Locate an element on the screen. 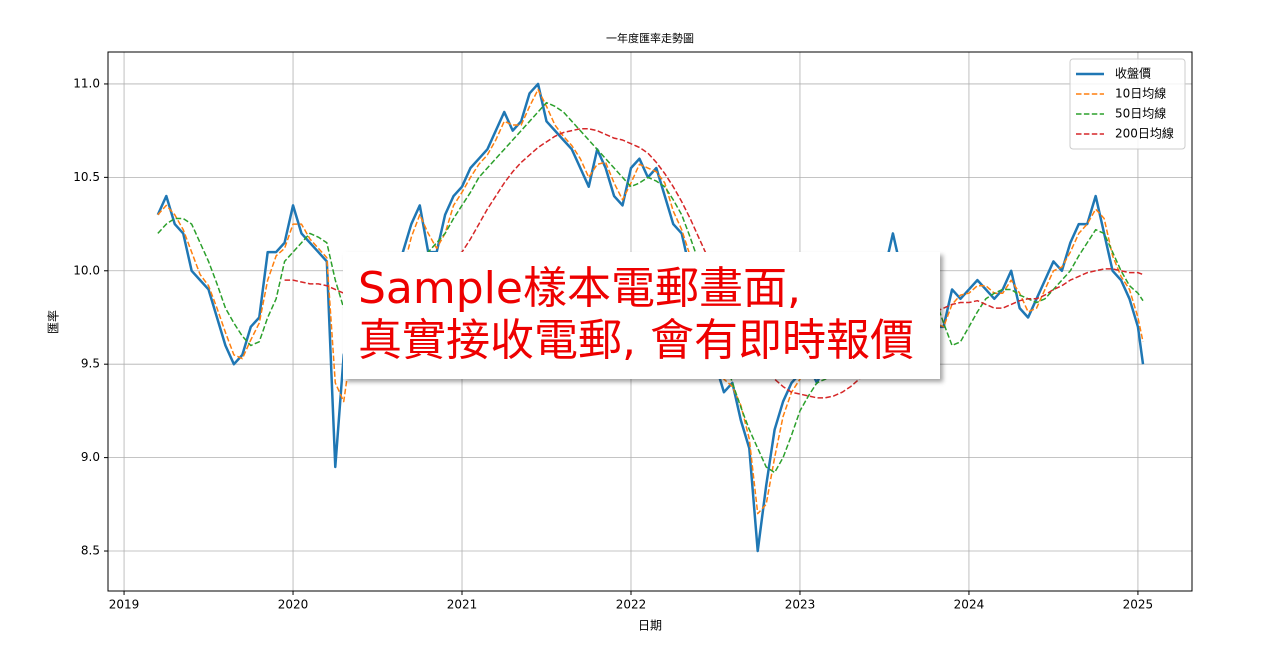 The height and width of the screenshot is (663, 1285). legend-label: 10日均線 is located at coordinates (1140, 93).